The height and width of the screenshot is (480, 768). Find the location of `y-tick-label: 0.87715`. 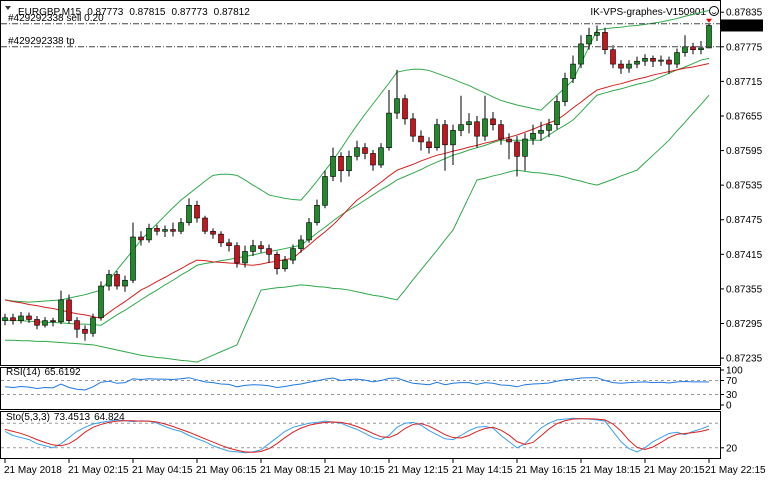

y-tick-label: 0.87715 is located at coordinates (744, 82).